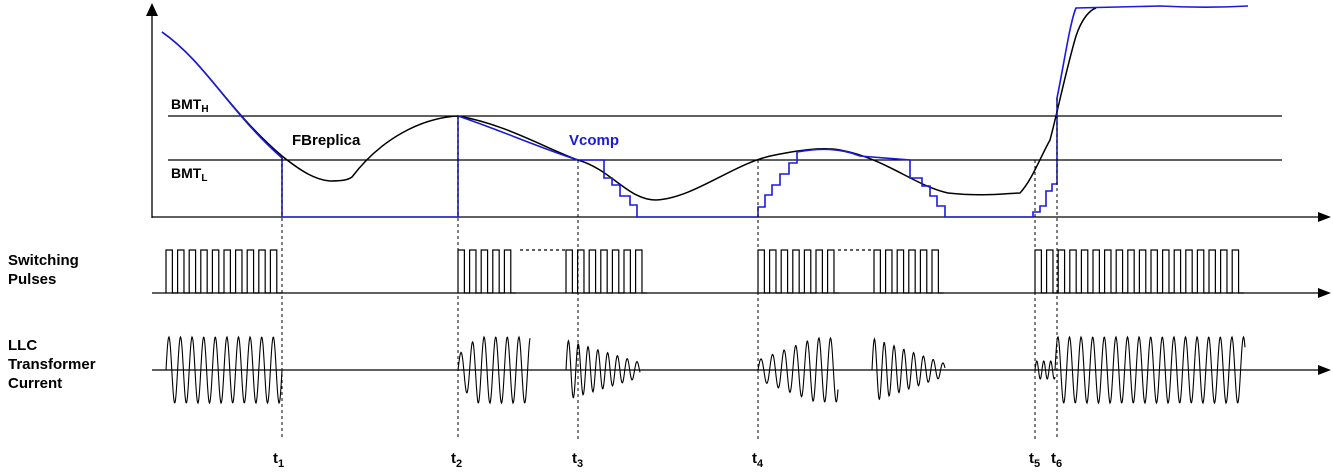 Image resolution: width=1333 pixels, height=476 pixels. What do you see at coordinates (326, 140) in the screenshot?
I see `fbreplica-label: FBreplica` at bounding box center [326, 140].